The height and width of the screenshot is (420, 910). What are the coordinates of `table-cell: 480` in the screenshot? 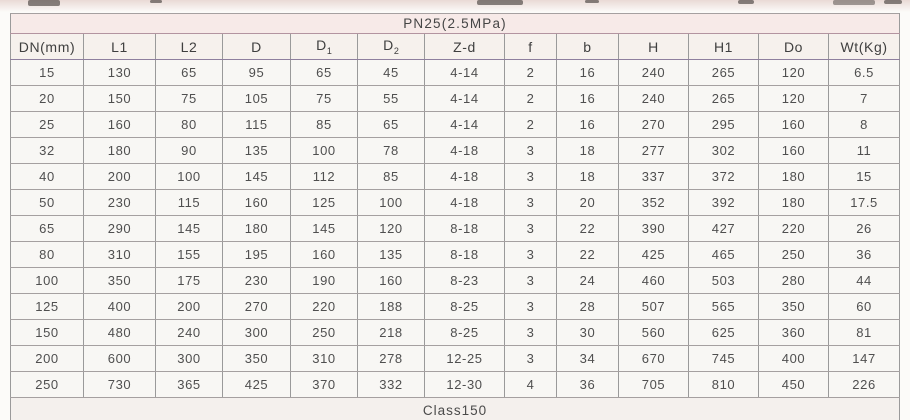 It's located at (119, 332).